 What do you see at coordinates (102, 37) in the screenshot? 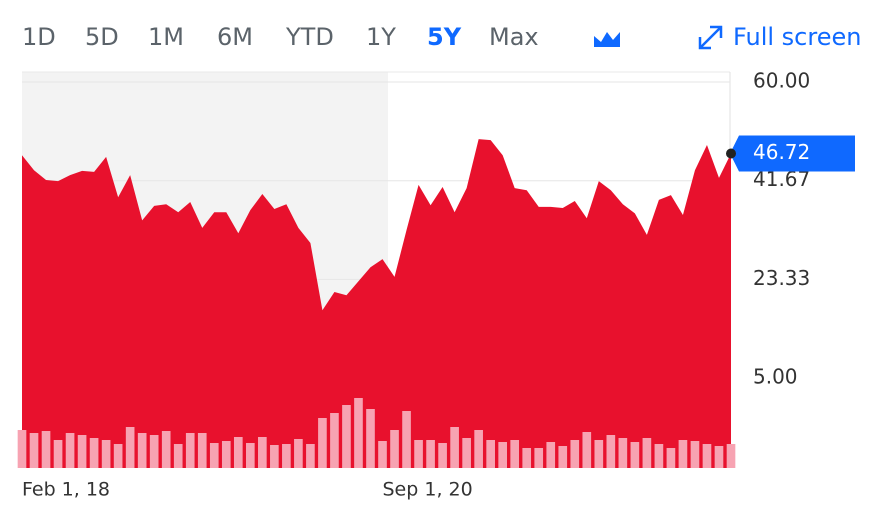
I see `range-button: 5D` at bounding box center [102, 37].